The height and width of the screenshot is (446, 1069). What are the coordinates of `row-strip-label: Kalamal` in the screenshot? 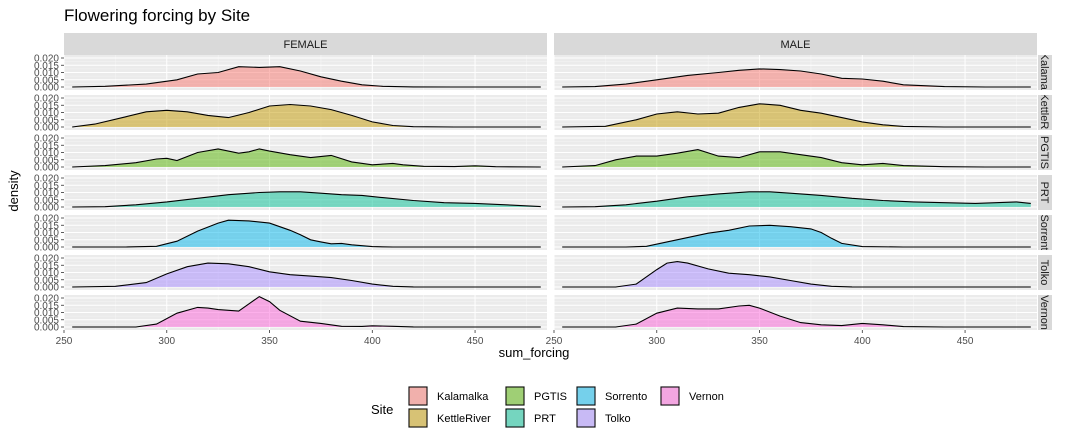 It's located at (1044, 73).